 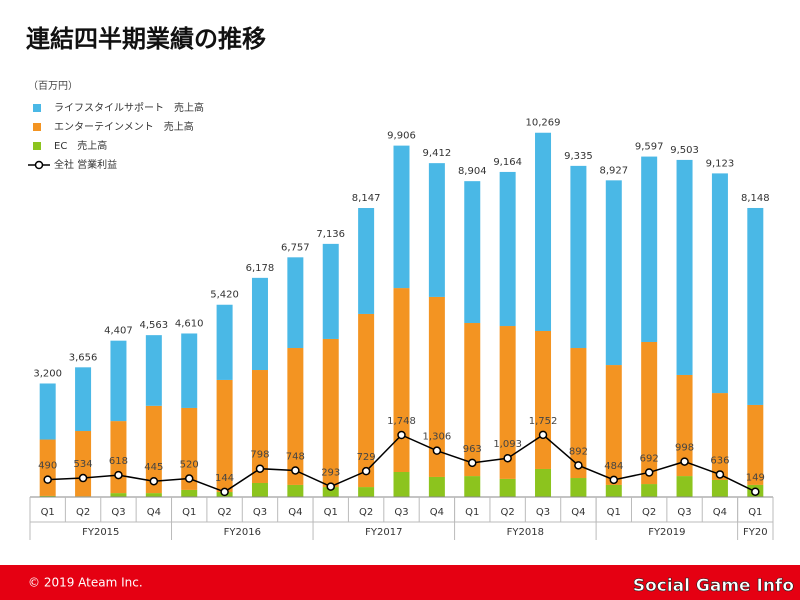 I want to click on total-label: 5,420, so click(x=224, y=295).